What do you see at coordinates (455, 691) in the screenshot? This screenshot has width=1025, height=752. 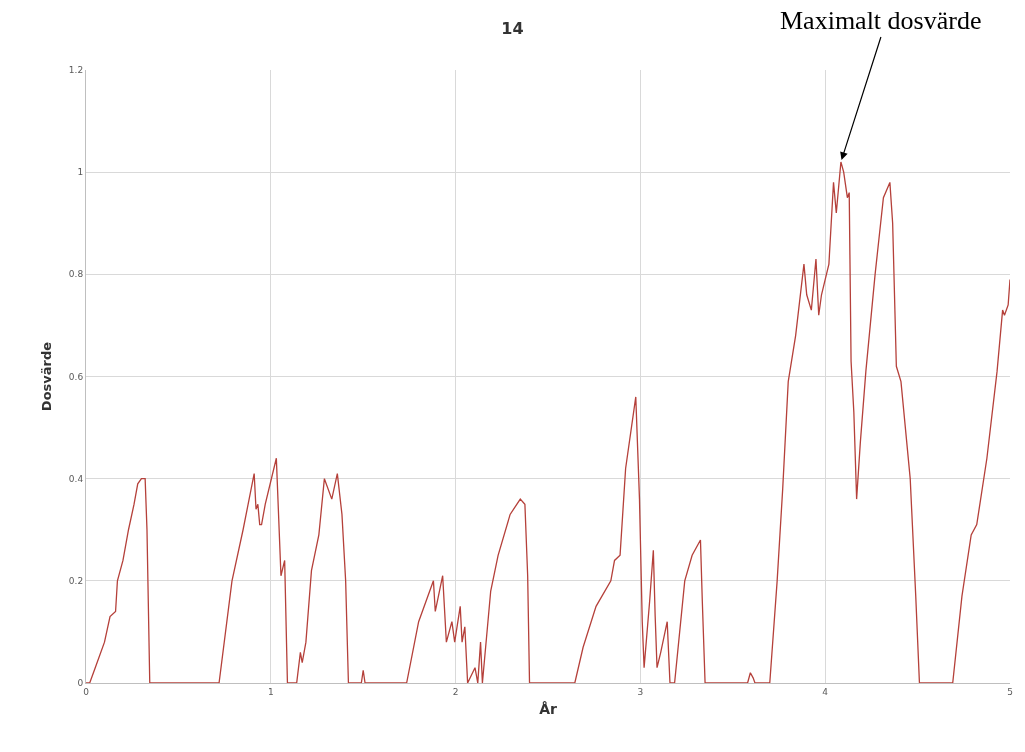 I see `x-tick-label: 2` at bounding box center [455, 691].